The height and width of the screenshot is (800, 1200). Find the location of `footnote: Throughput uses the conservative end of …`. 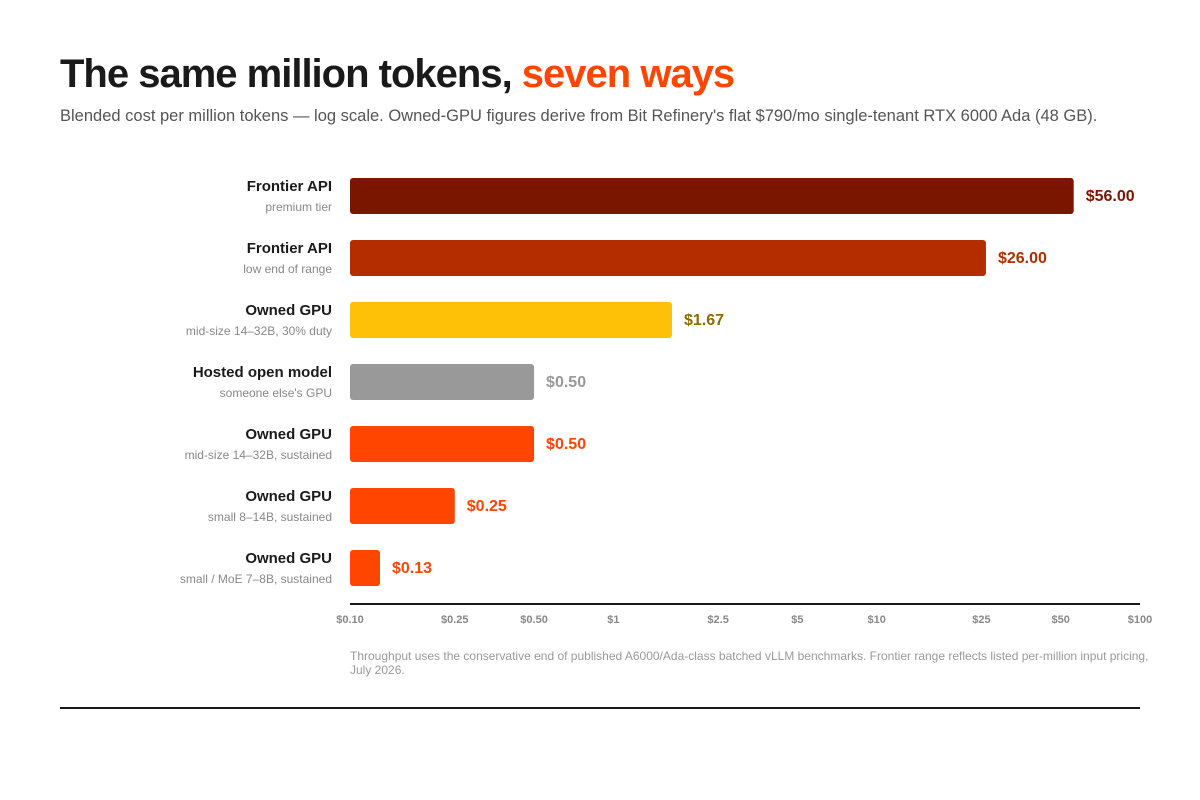

footnote: Throughput uses the conservative end of … is located at coordinates (749, 663).